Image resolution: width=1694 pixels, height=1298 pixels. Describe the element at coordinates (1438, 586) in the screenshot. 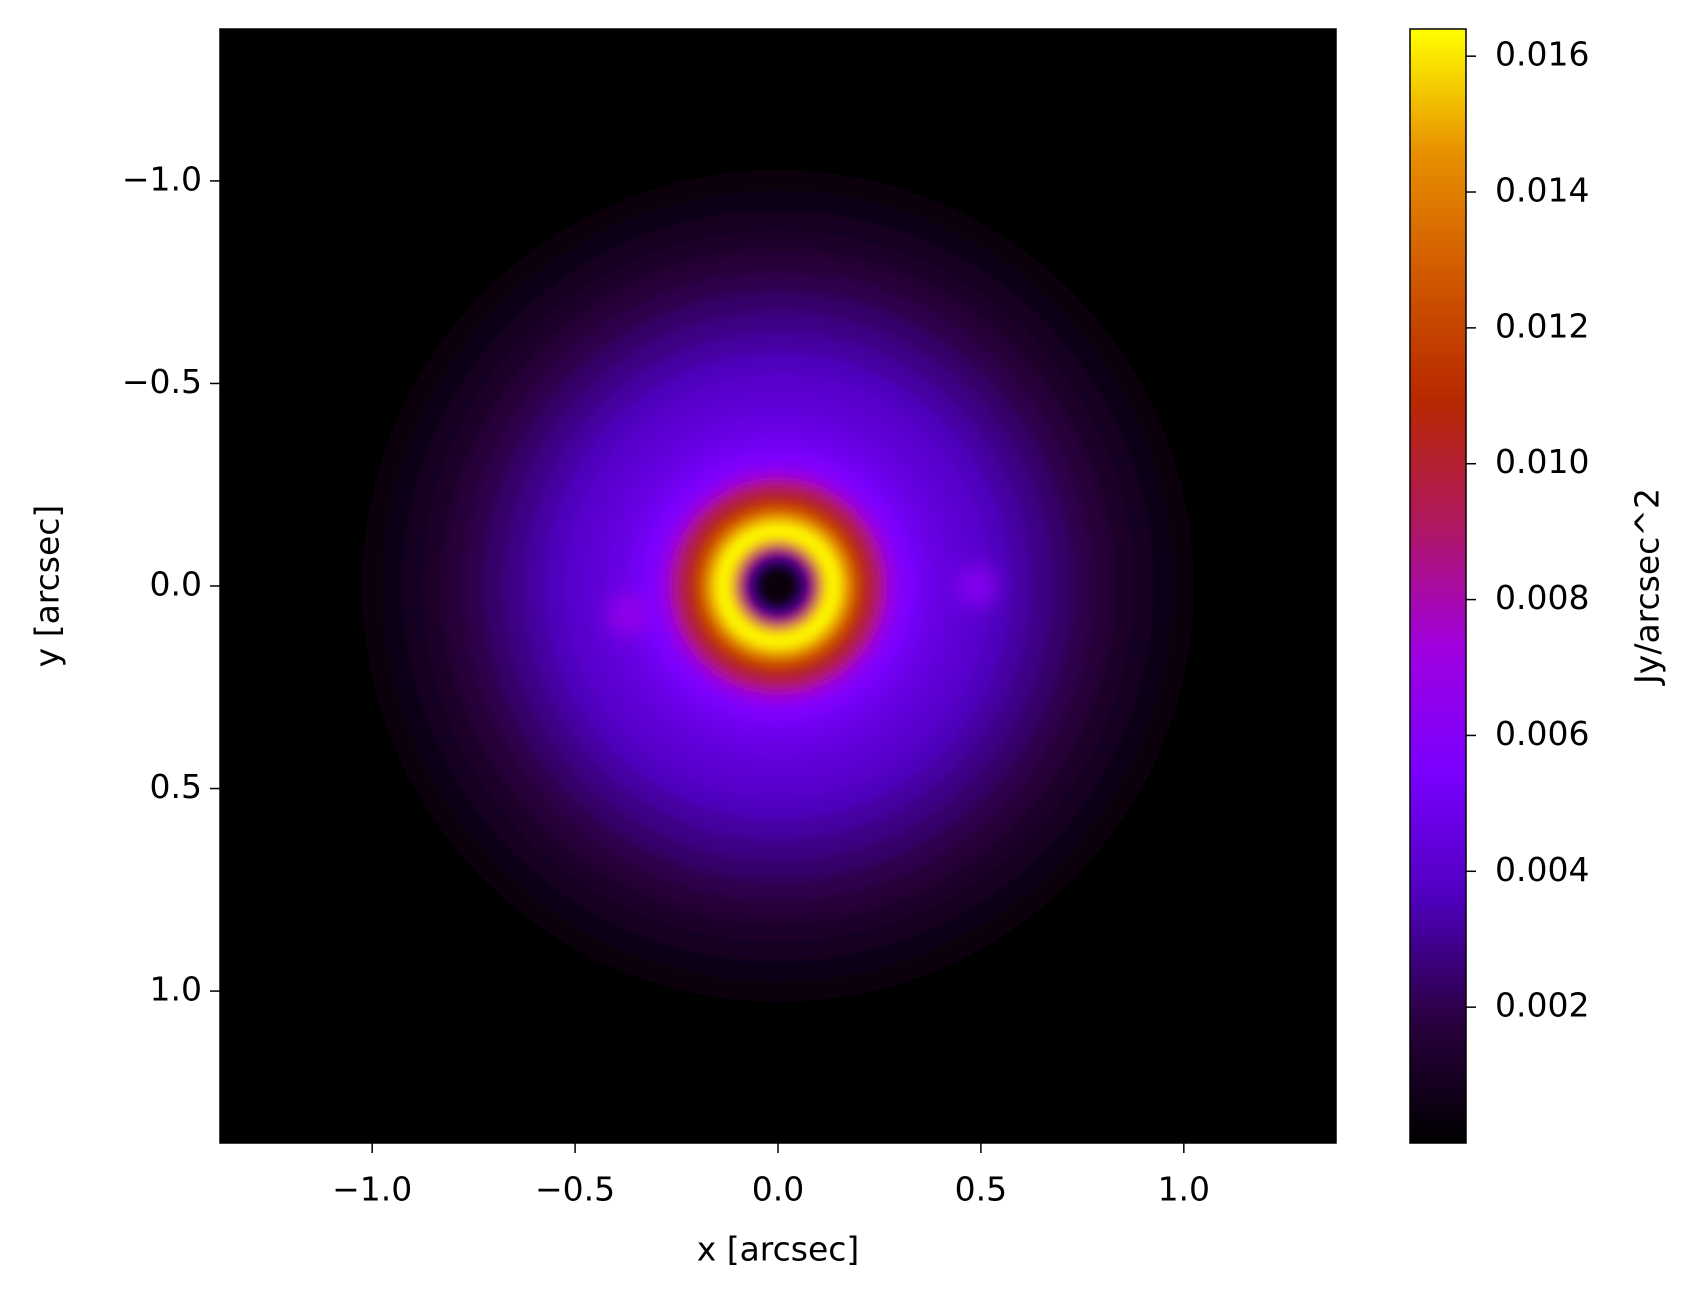

I see `colorbar` at that location.